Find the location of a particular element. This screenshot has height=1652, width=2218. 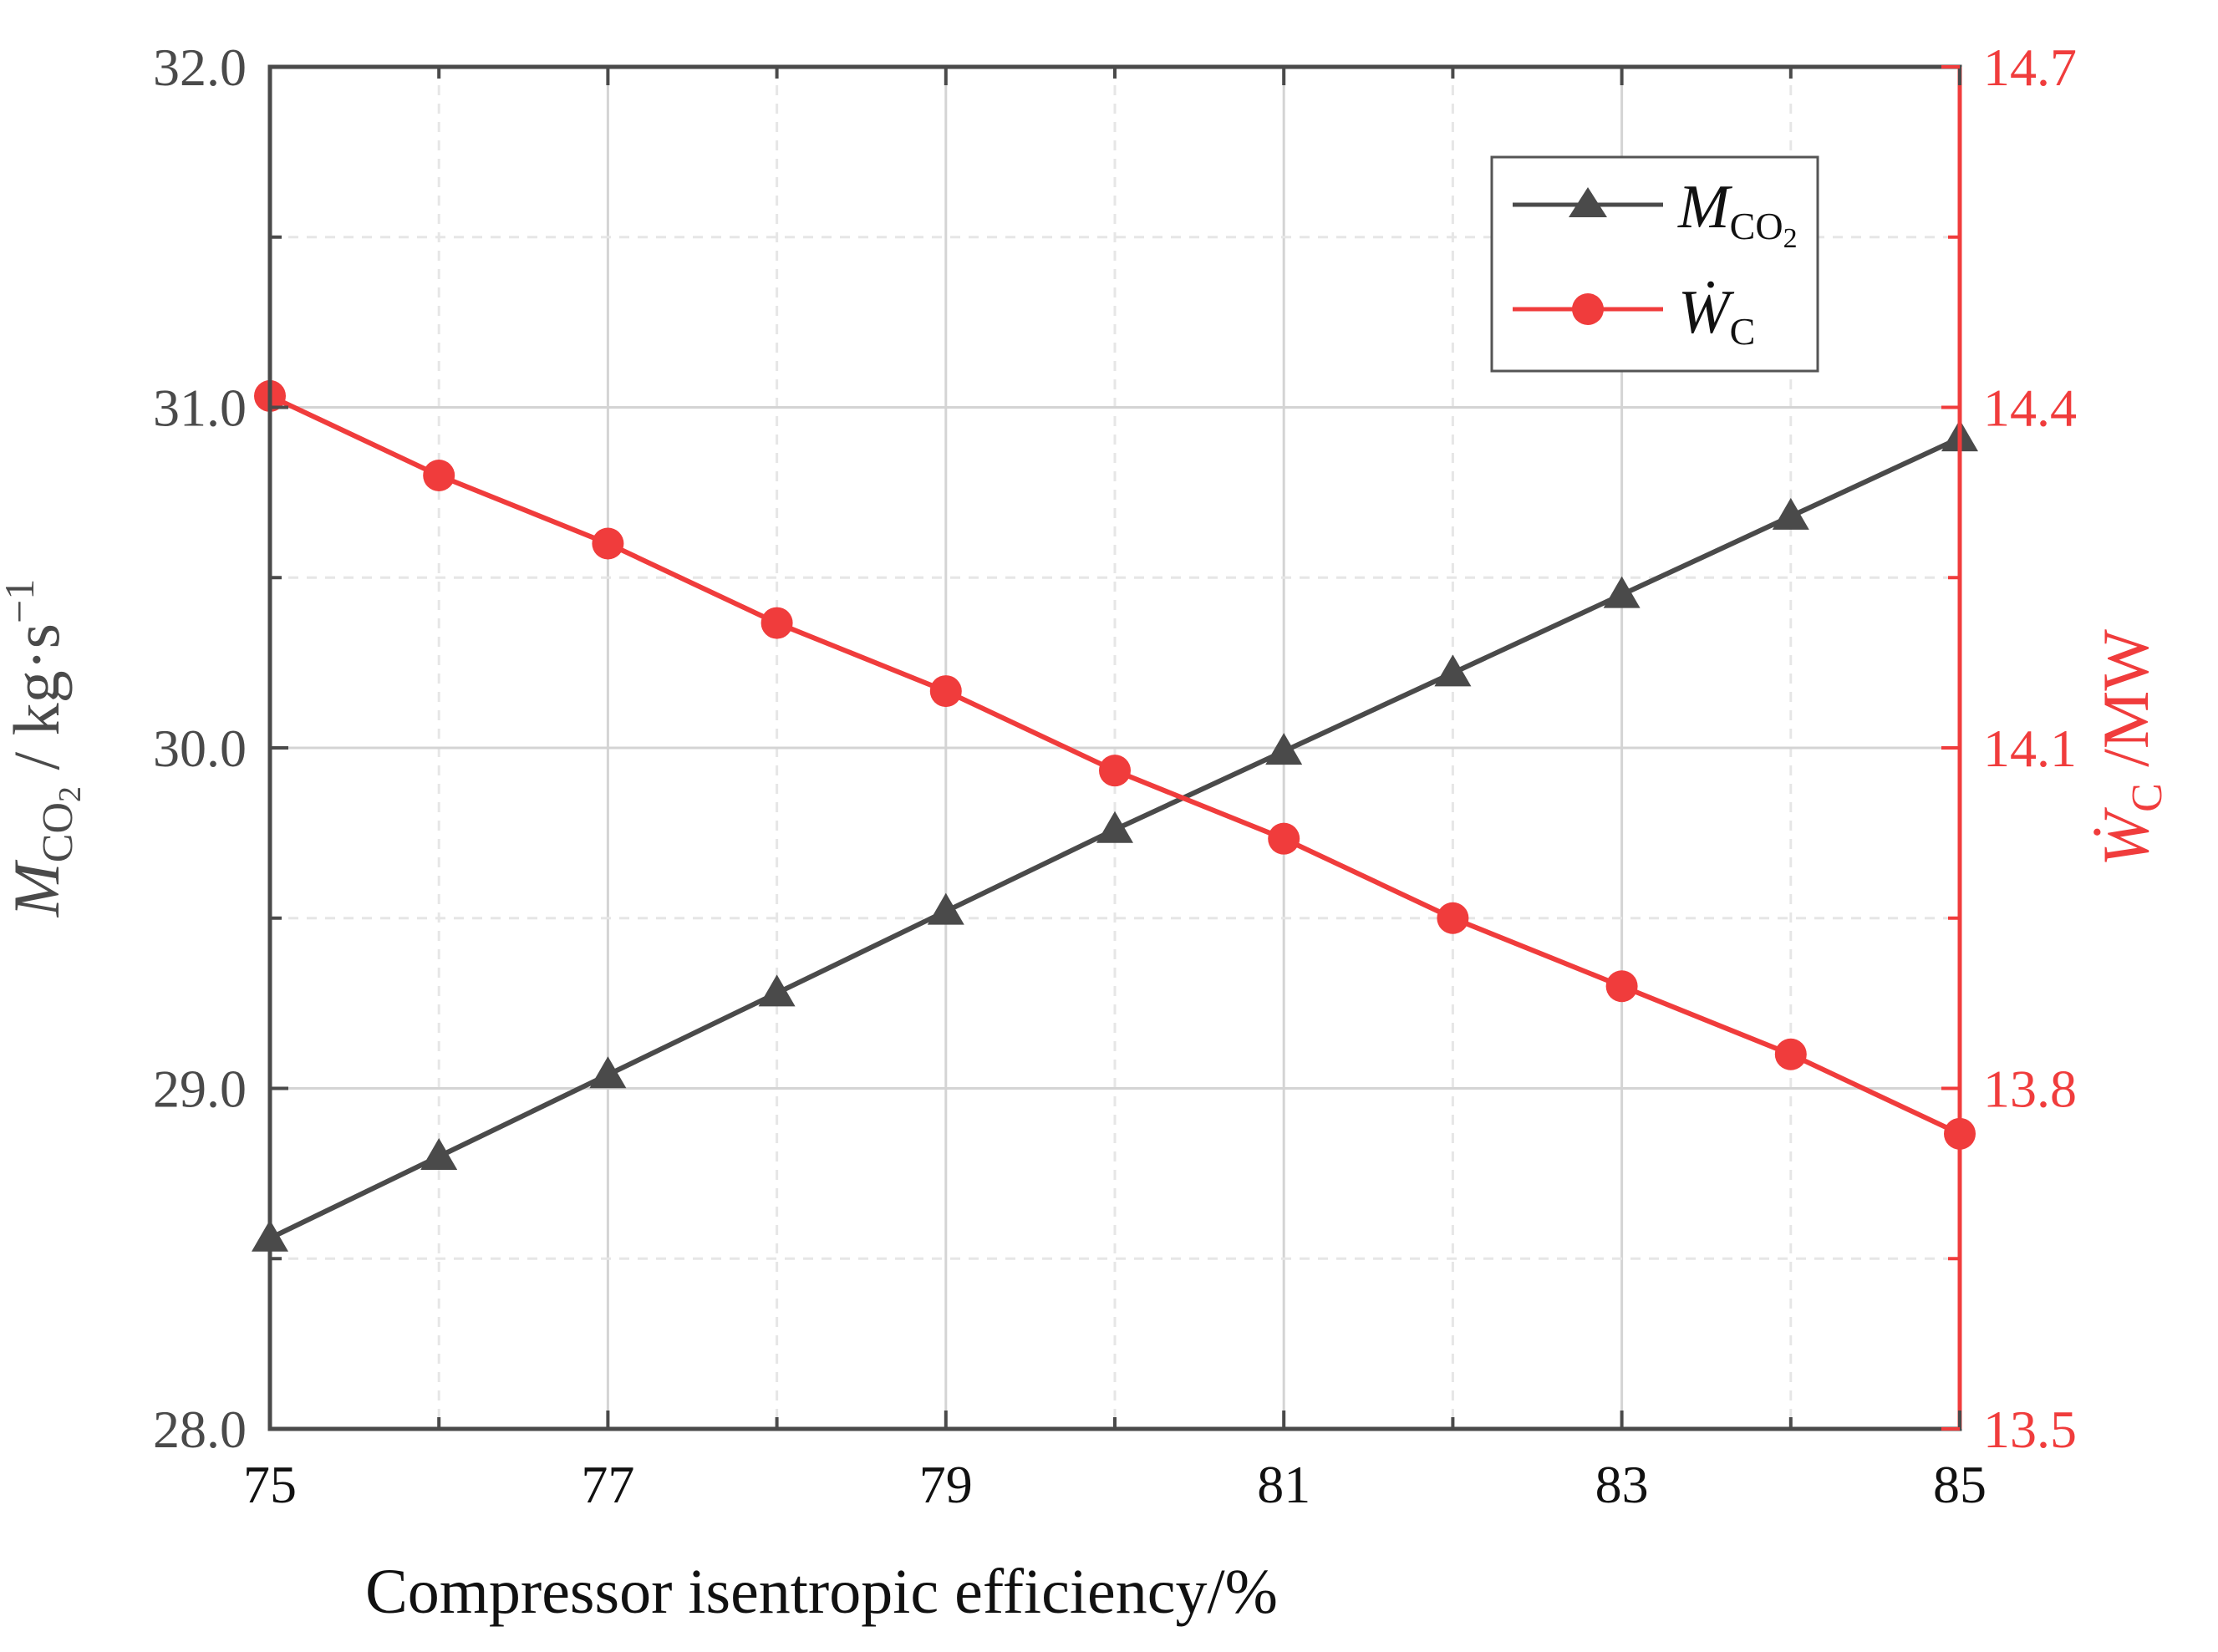

legend-box is located at coordinates (1654, 264).